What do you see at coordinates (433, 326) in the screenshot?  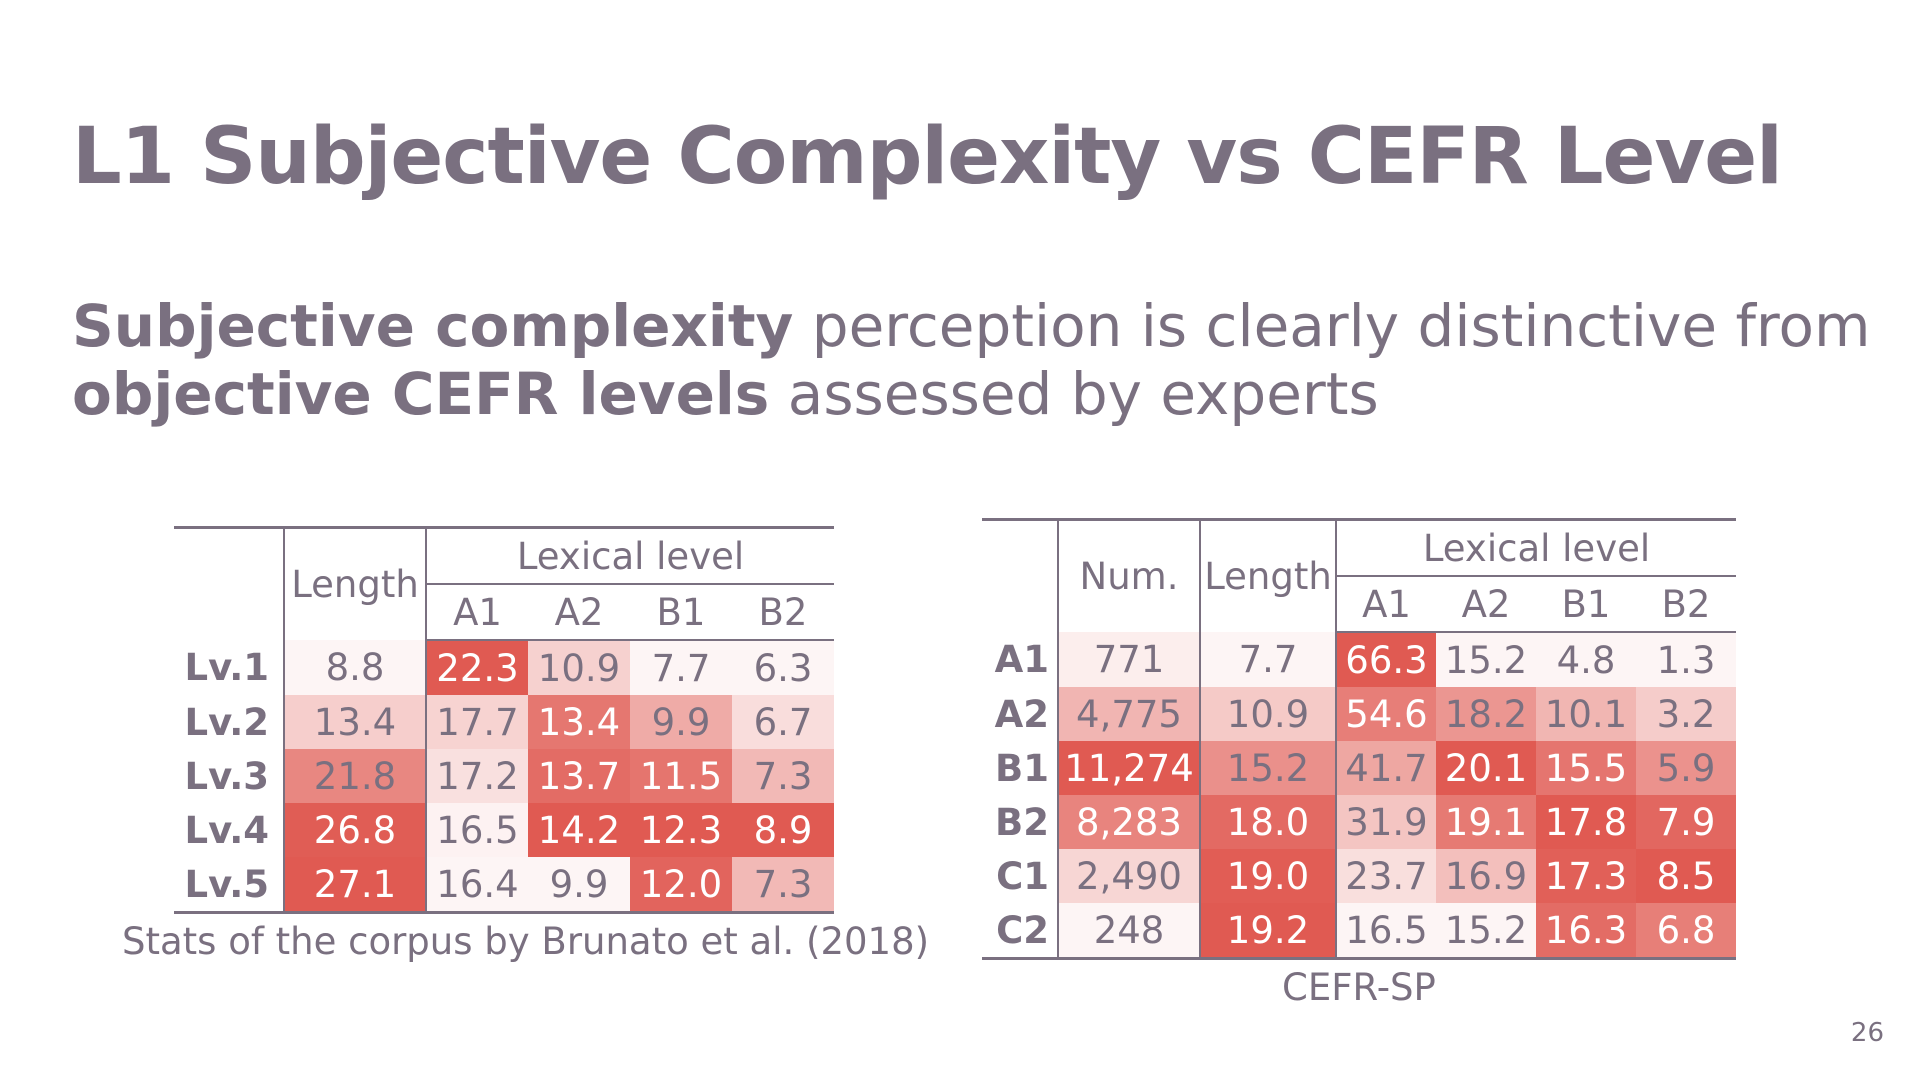 I see `subtitle-bold-1: Subjective complexity` at bounding box center [433, 326].